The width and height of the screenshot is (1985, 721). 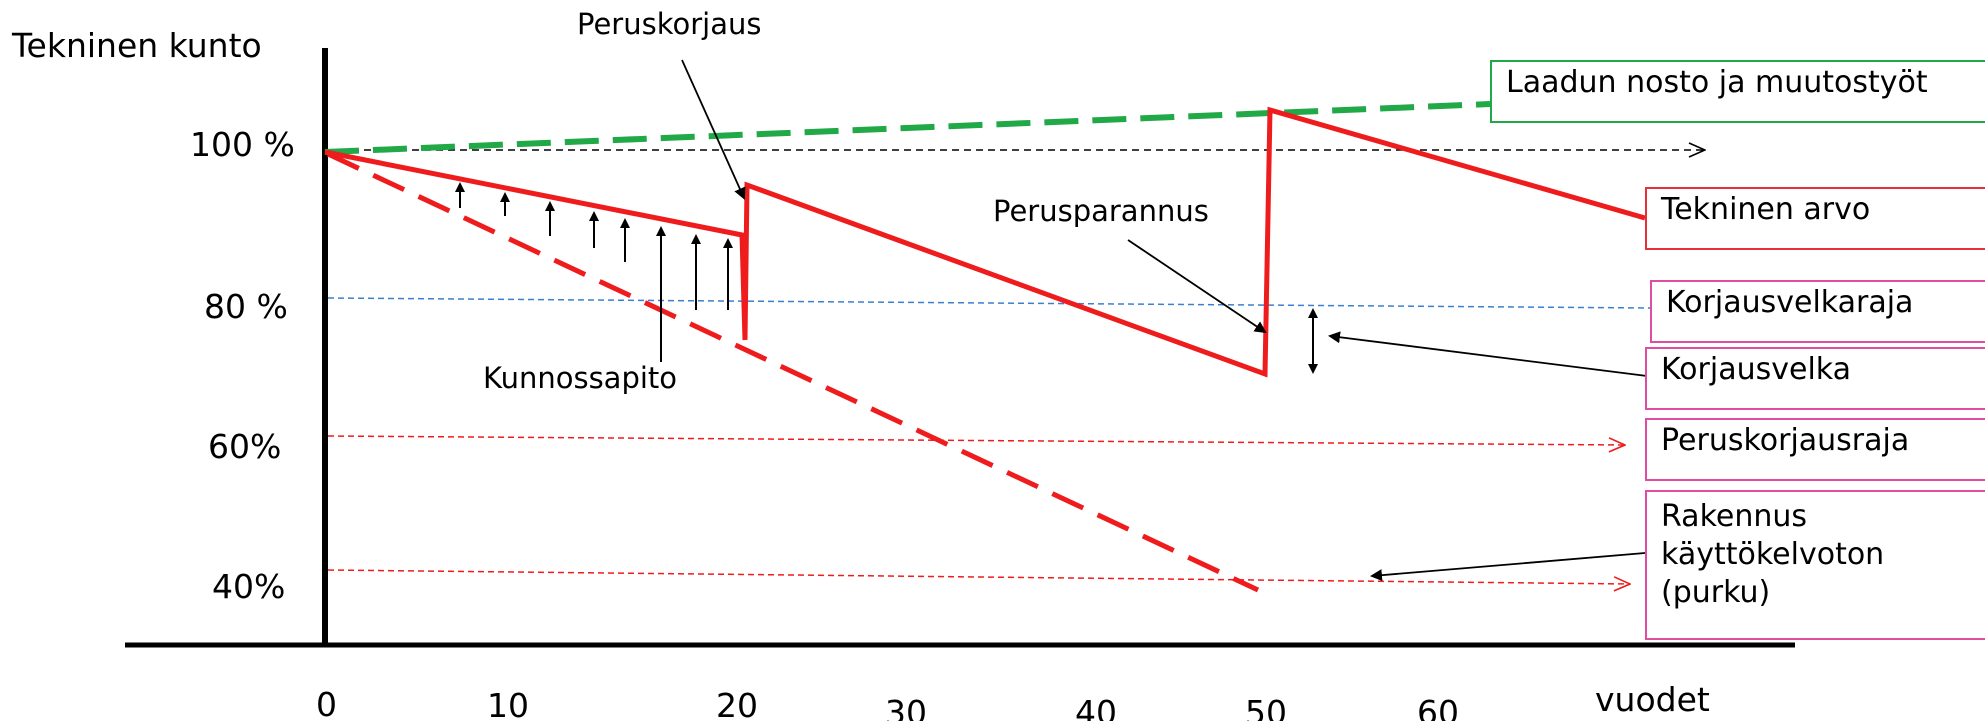 I want to click on repair-debt-box: Korjausvelka, so click(x=1815, y=378).